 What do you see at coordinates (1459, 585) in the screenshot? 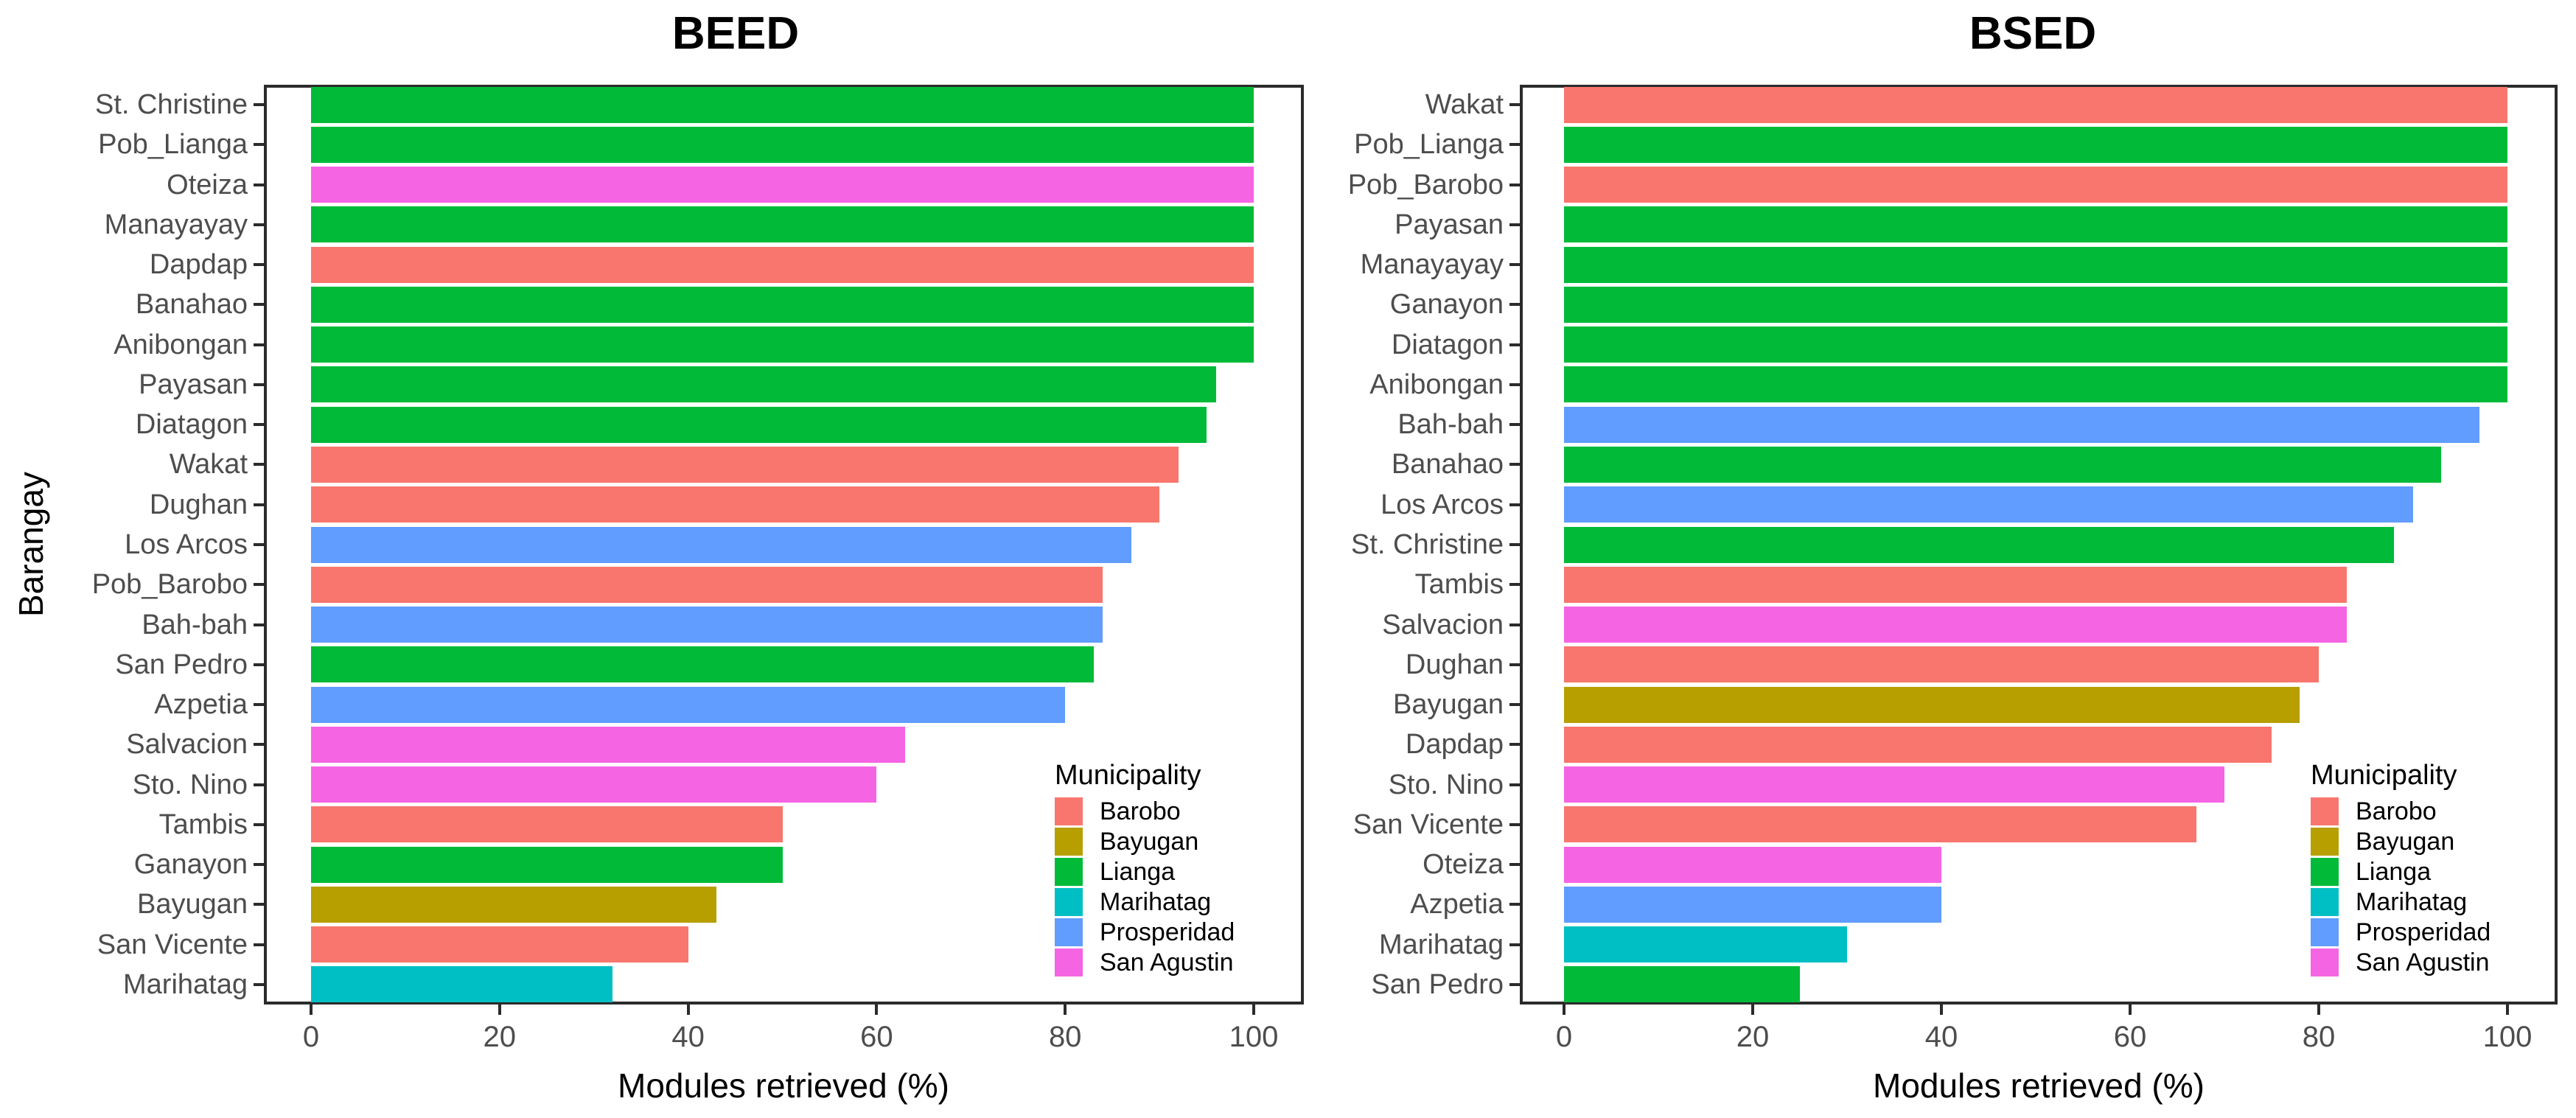
I see `y-axis-label: Tambis` at bounding box center [1459, 585].